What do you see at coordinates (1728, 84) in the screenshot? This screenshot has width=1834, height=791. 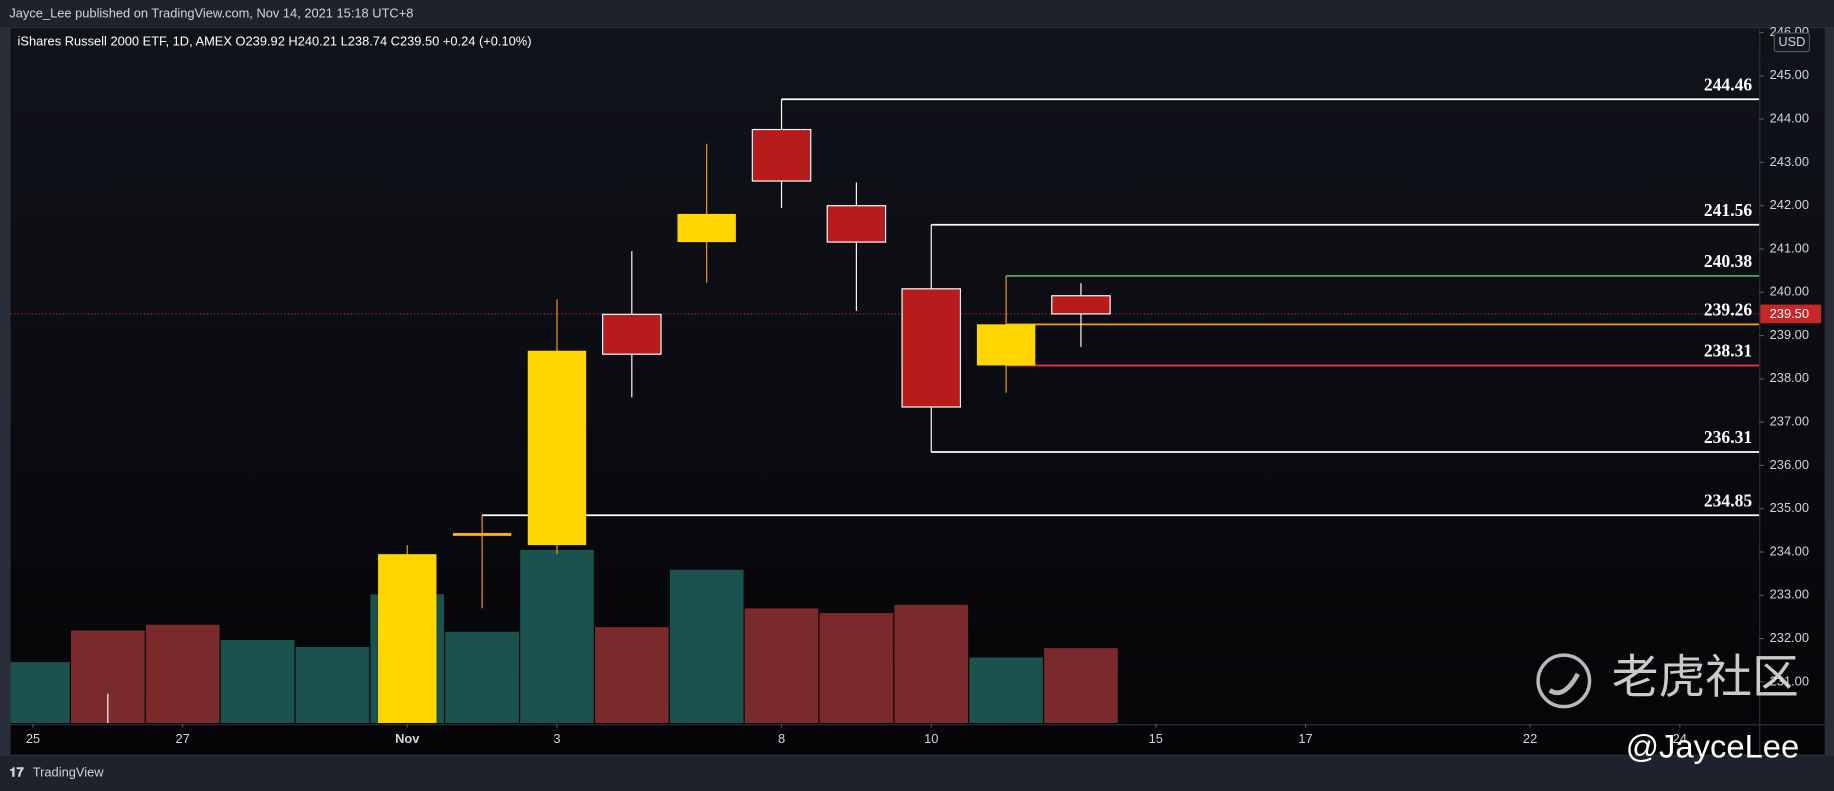 I see `level-label: 244.46` at bounding box center [1728, 84].